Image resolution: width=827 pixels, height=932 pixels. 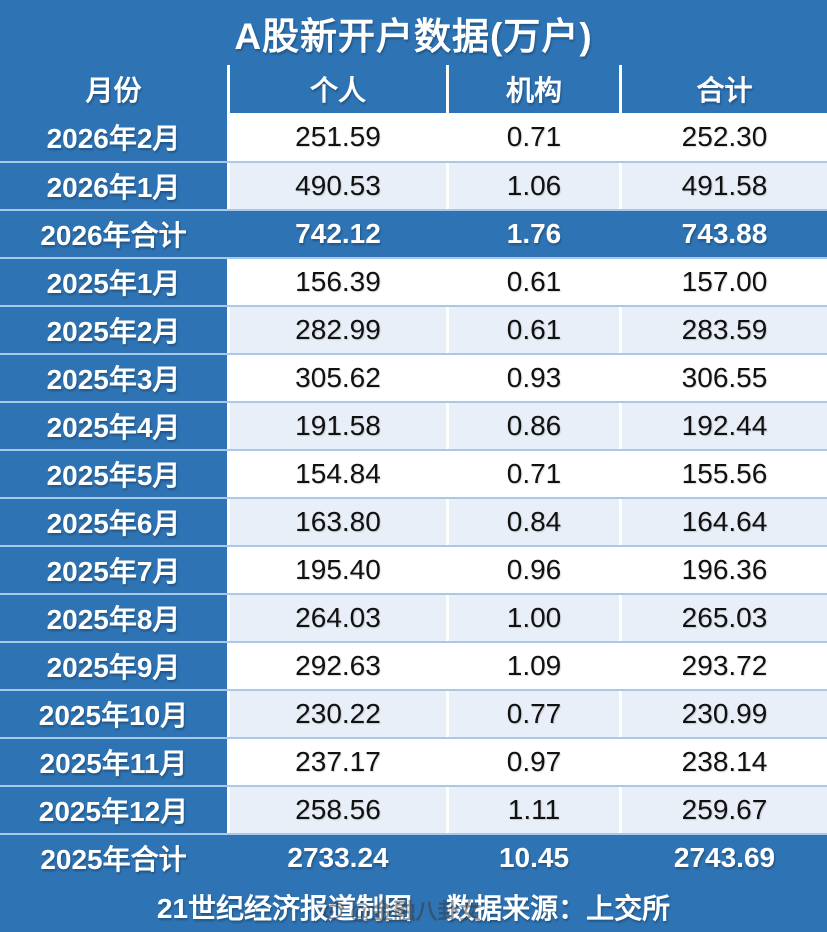 What do you see at coordinates (336, 618) in the screenshot?
I see `cell-personal: 264.03` at bounding box center [336, 618].